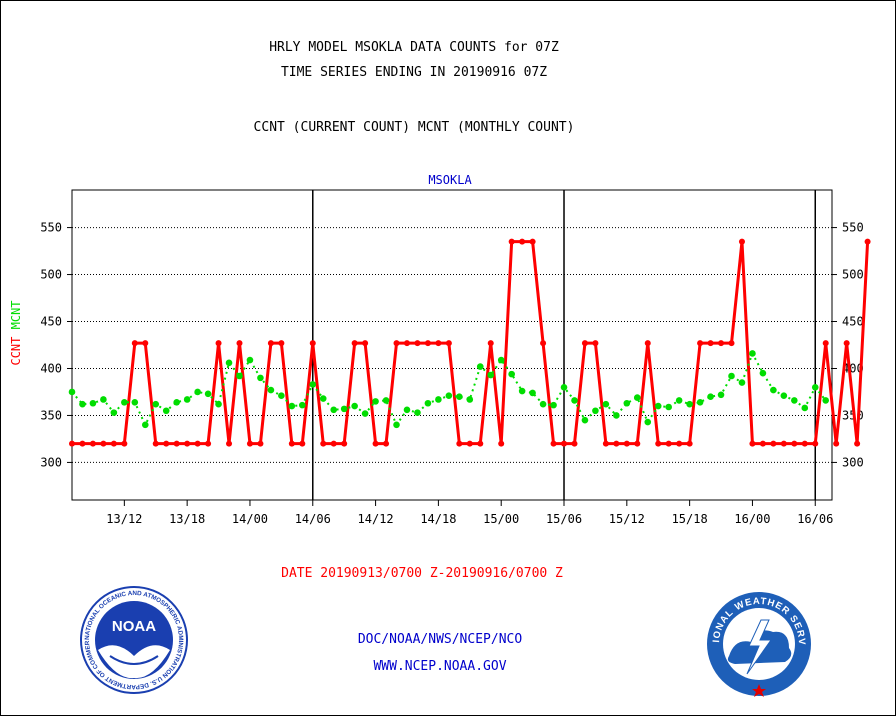 This screenshot has height=716, width=896. Describe the element at coordinates (51, 415) in the screenshot. I see `y-tick-label: 350` at that location.